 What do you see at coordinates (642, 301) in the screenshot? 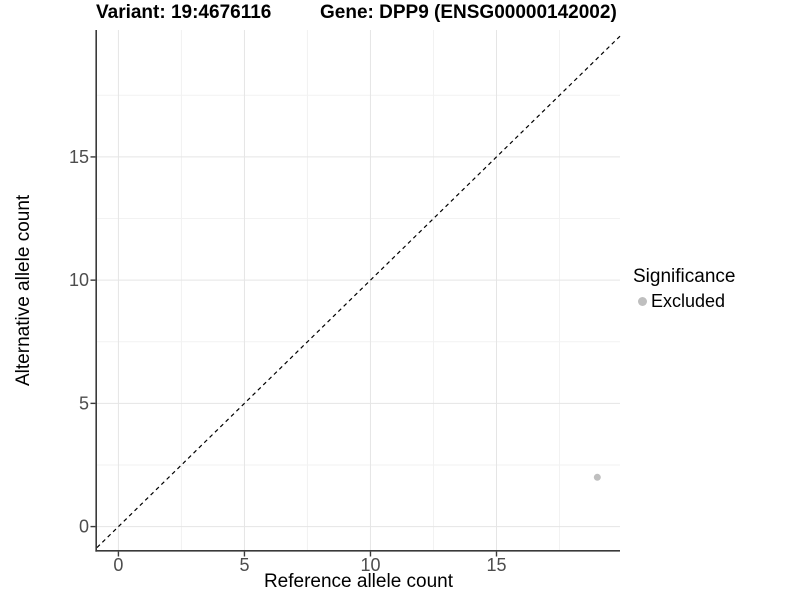
I see `excluded-point-icon` at bounding box center [642, 301].